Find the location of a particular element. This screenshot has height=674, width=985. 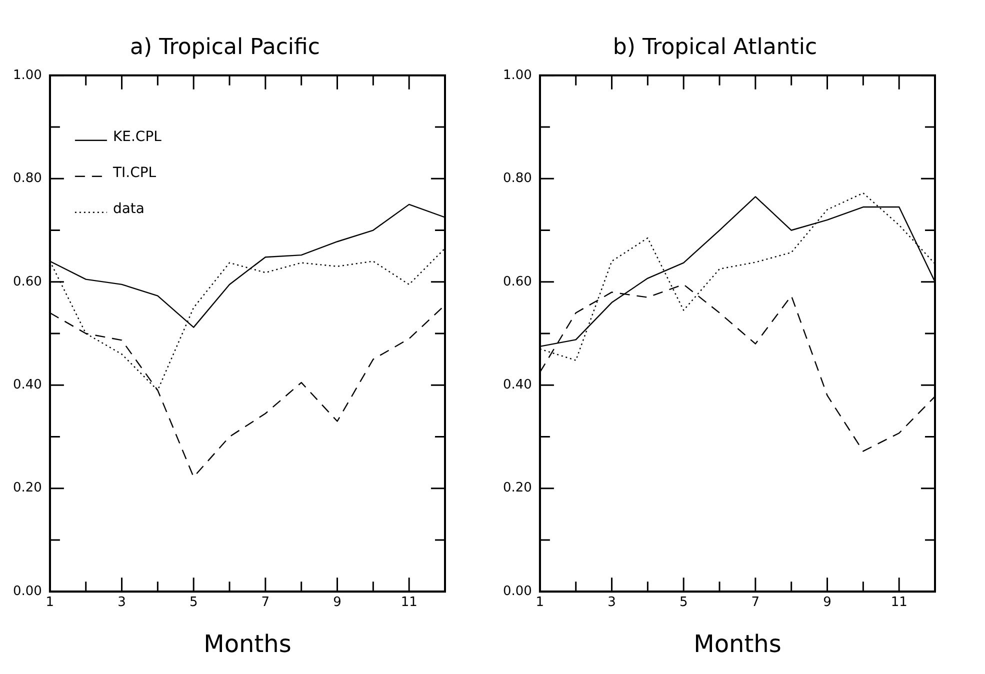

chart-title: b) Tropical Atlantic is located at coordinates (715, 47).